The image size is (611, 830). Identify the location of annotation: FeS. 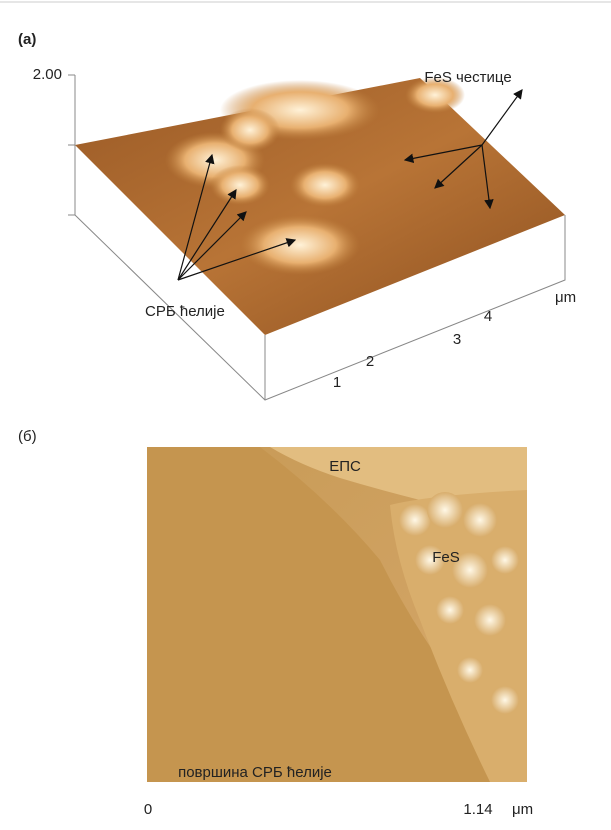
(446, 557).